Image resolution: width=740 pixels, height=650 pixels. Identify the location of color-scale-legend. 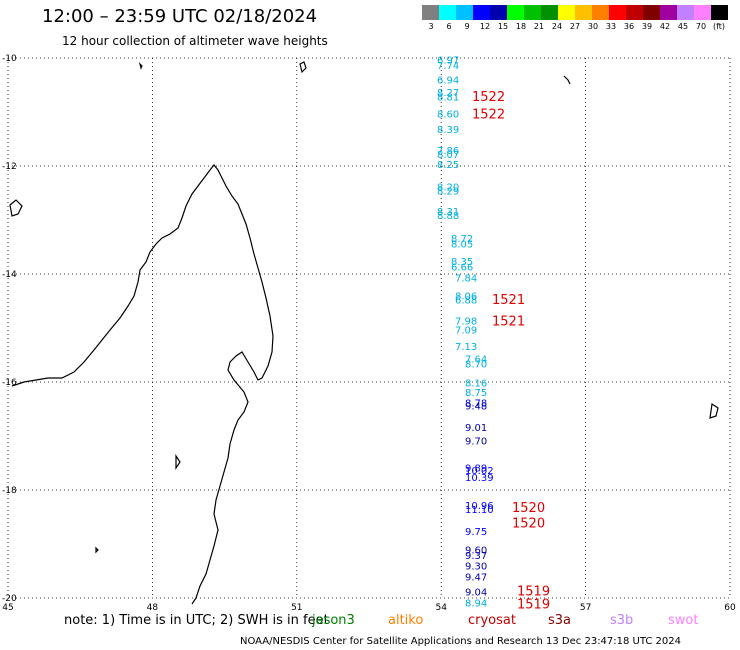
(575, 12).